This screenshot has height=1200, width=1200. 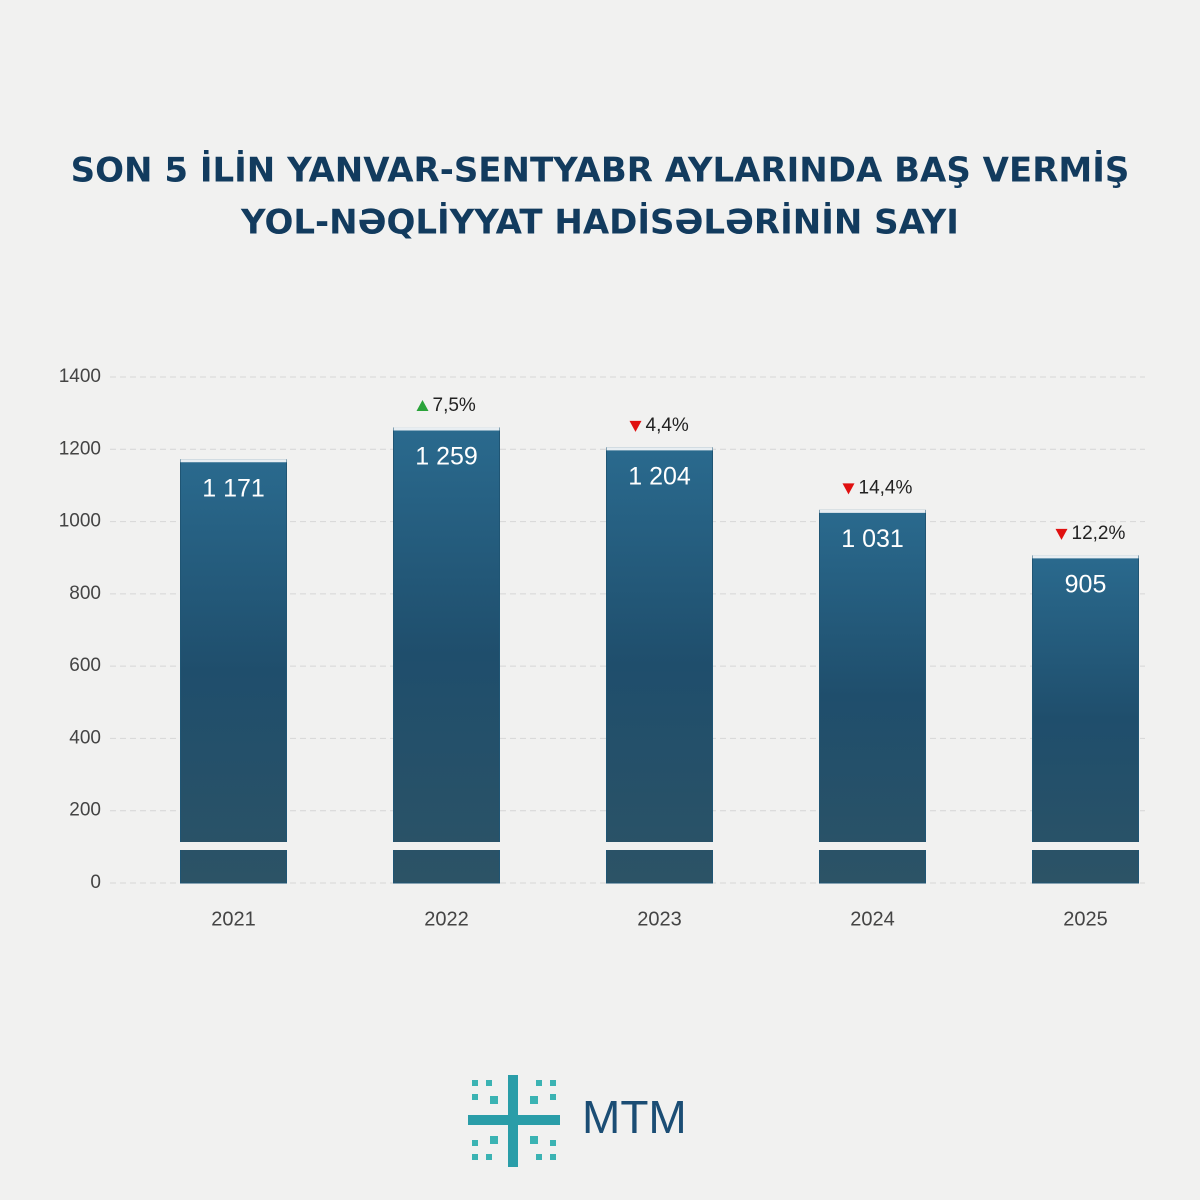 What do you see at coordinates (85, 593) in the screenshot?
I see `y-tick-label: 800` at bounding box center [85, 593].